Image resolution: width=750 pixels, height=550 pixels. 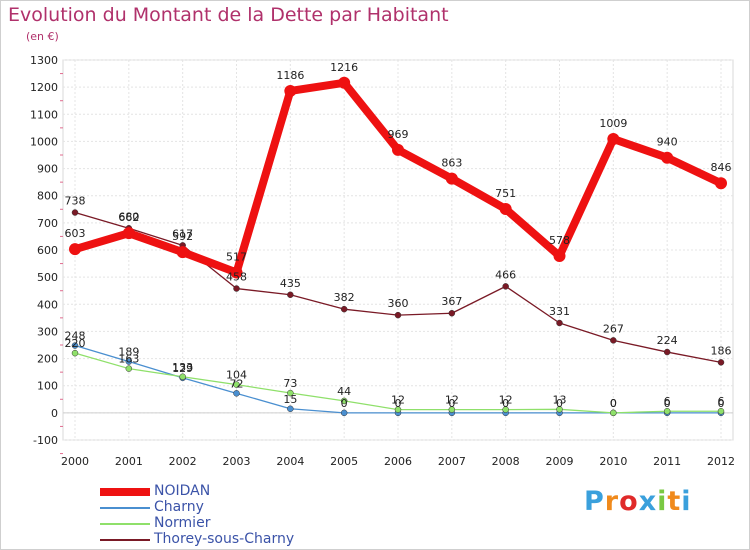 I want to click on data-label-normier: 220, so click(x=75, y=343).